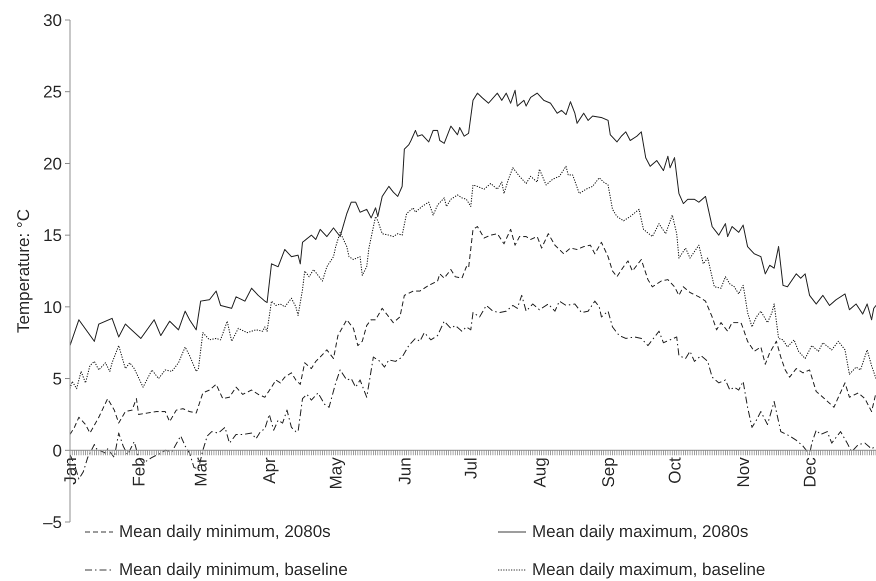 This screenshot has width=876, height=581. What do you see at coordinates (674, 470) in the screenshot?
I see `x-tick-label: Oct` at bounding box center [674, 470].